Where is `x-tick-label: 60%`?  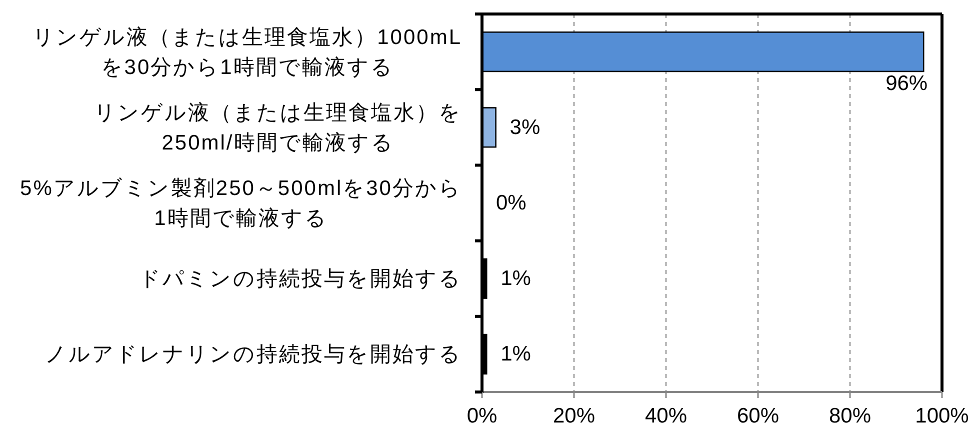
x-tick-label: 60% is located at coordinates (758, 416).